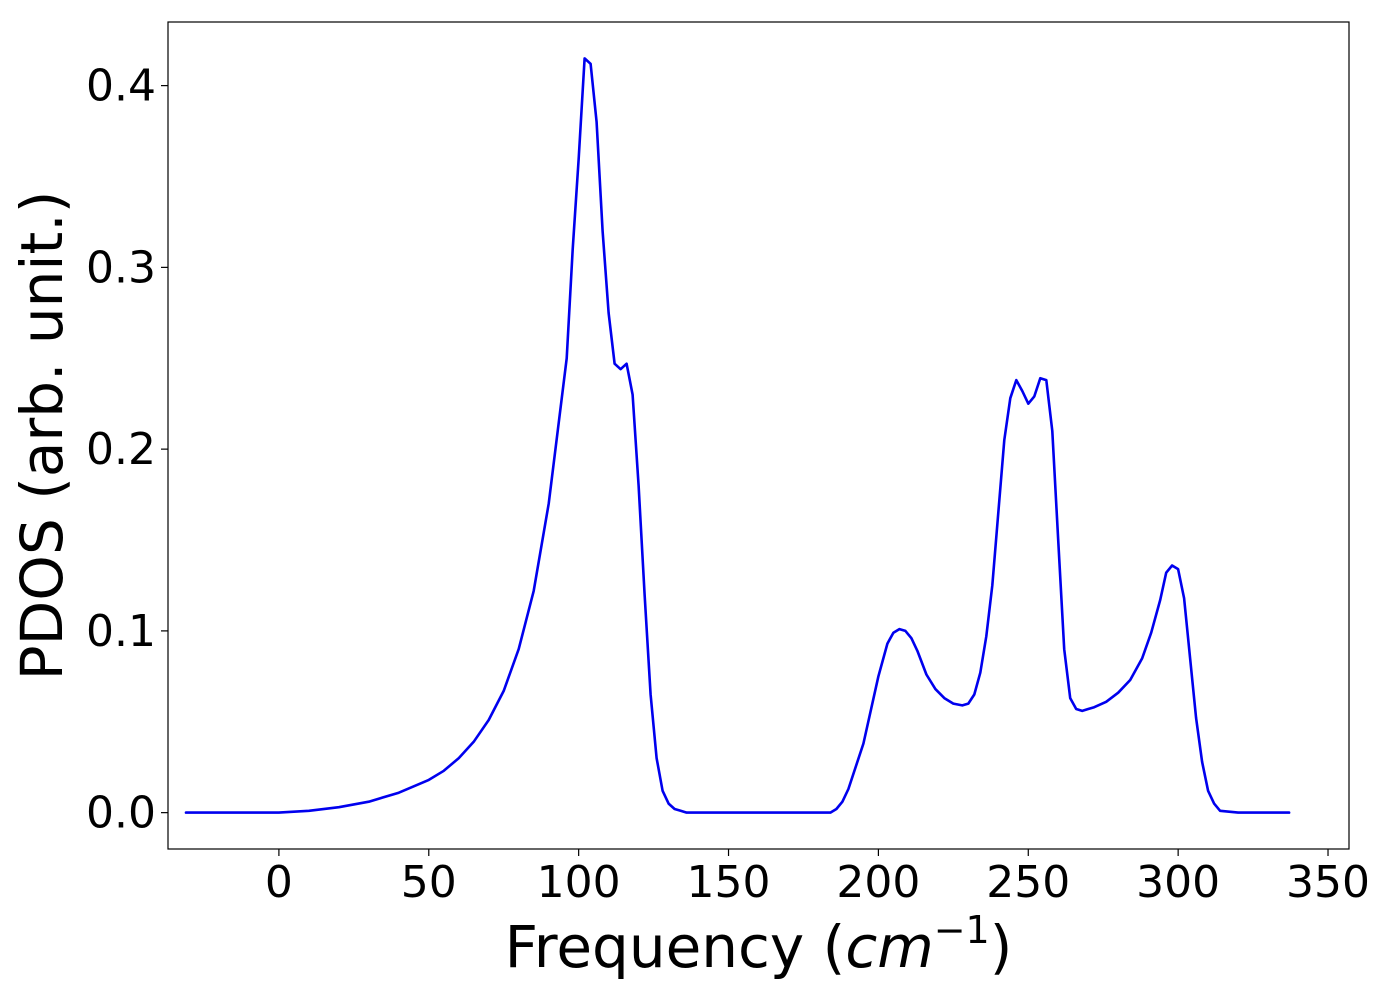 The image size is (1400, 1000). What do you see at coordinates (878, 882) in the screenshot?
I see `x-tick-label: 200` at bounding box center [878, 882].